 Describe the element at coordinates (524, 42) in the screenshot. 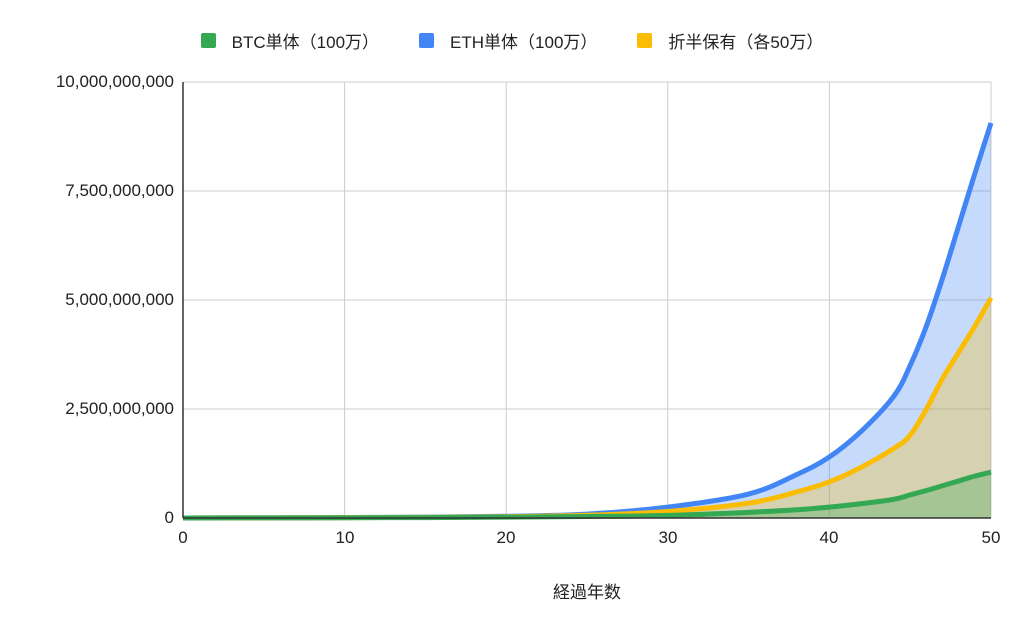

I see `legend-label-eth: ETH単体（100万）` at that location.